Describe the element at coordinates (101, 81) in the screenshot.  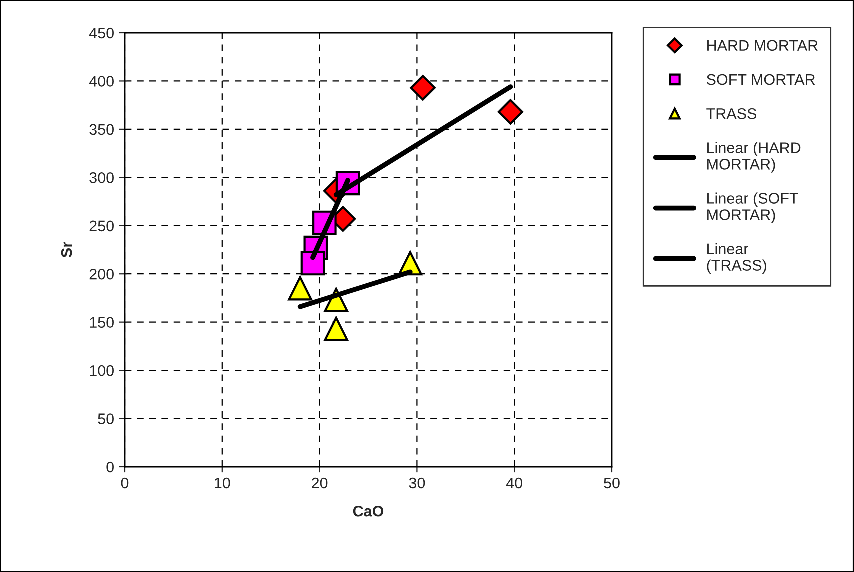
I see `y-tick-label: 400` at that location.